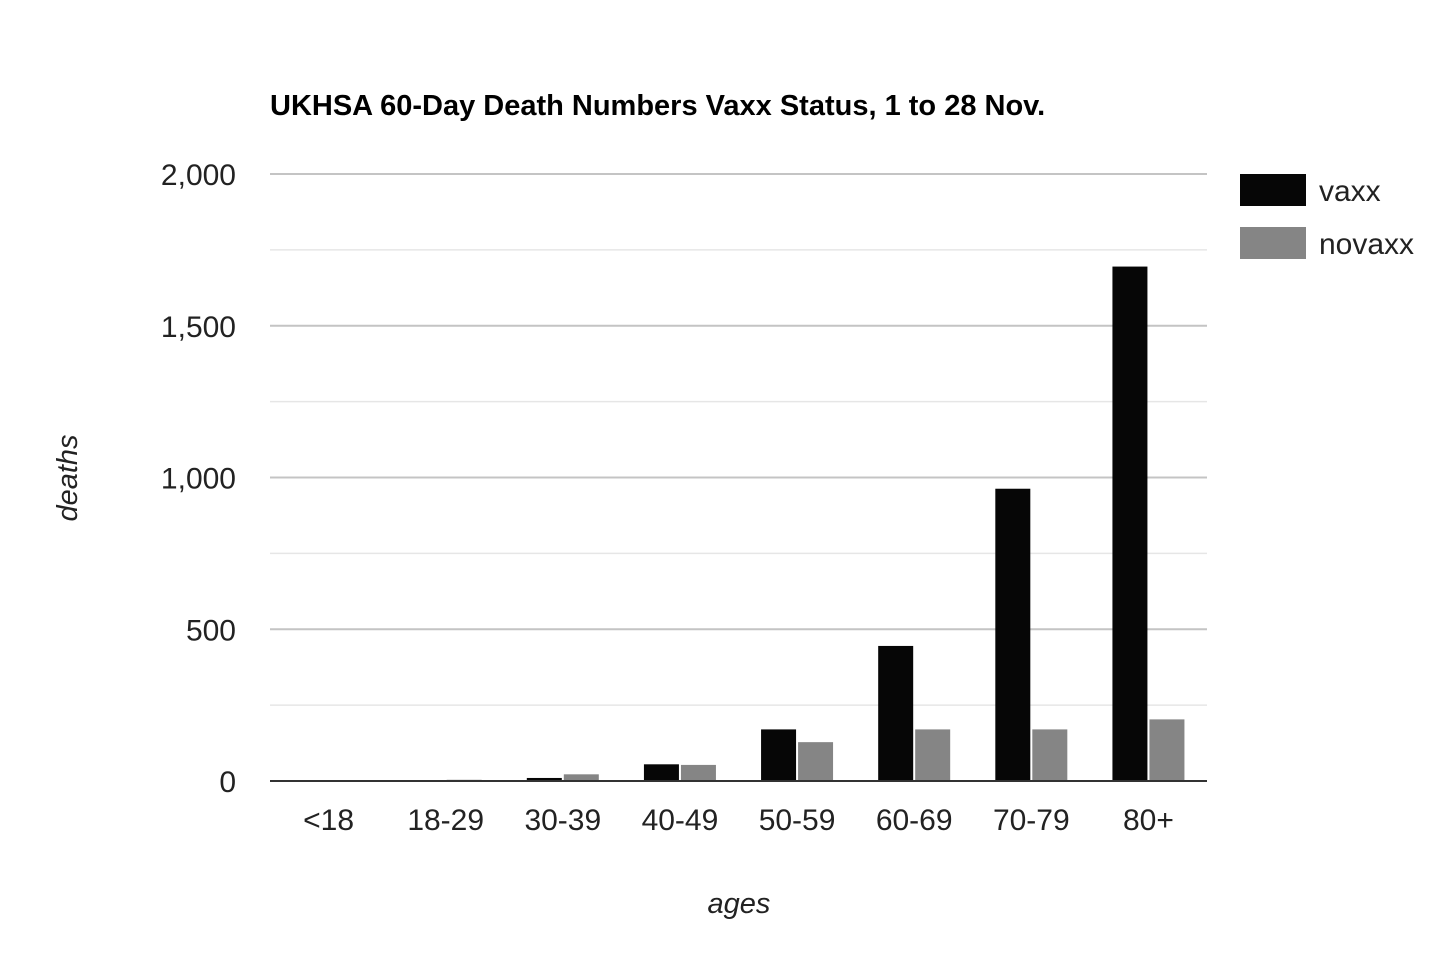 The image size is (1456, 969). I want to click on x-tick-label: <18, so click(328, 820).